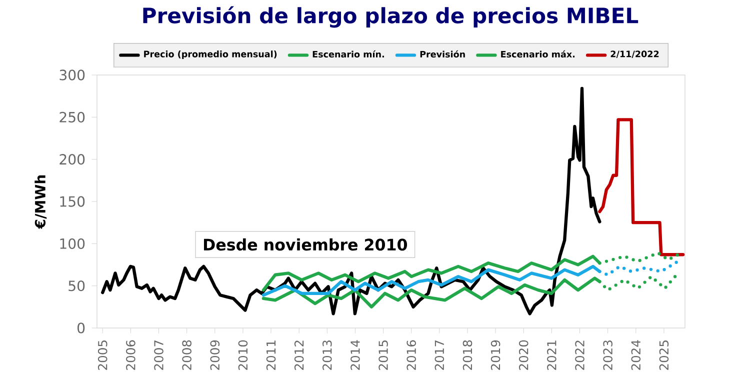 This screenshot has width=750, height=372. What do you see at coordinates (636, 355) in the screenshot?
I see `x-tick-label: 2024` at bounding box center [636, 355].